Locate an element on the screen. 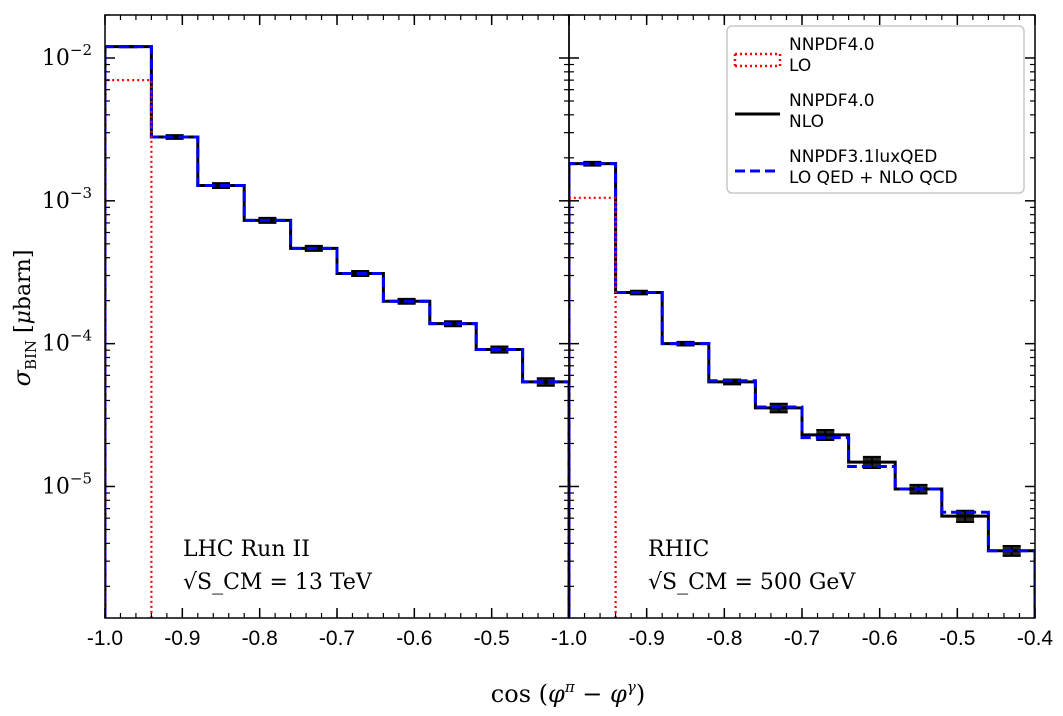  panel-1-label-line2: √S_CM = 13 TeV is located at coordinates (278, 582).